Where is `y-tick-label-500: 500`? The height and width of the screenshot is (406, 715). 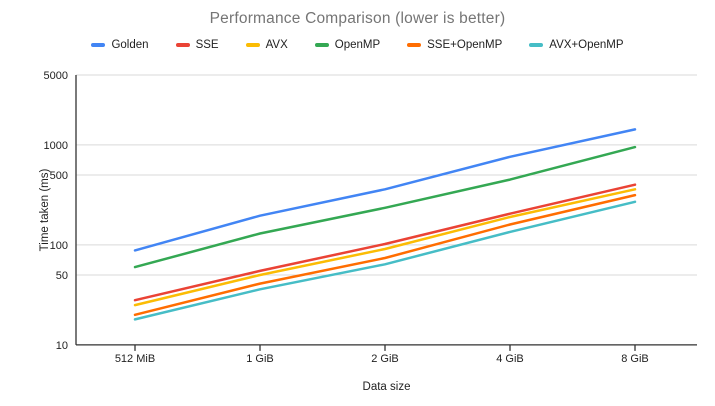 y-tick-label-500: 500 is located at coordinates (59, 176).